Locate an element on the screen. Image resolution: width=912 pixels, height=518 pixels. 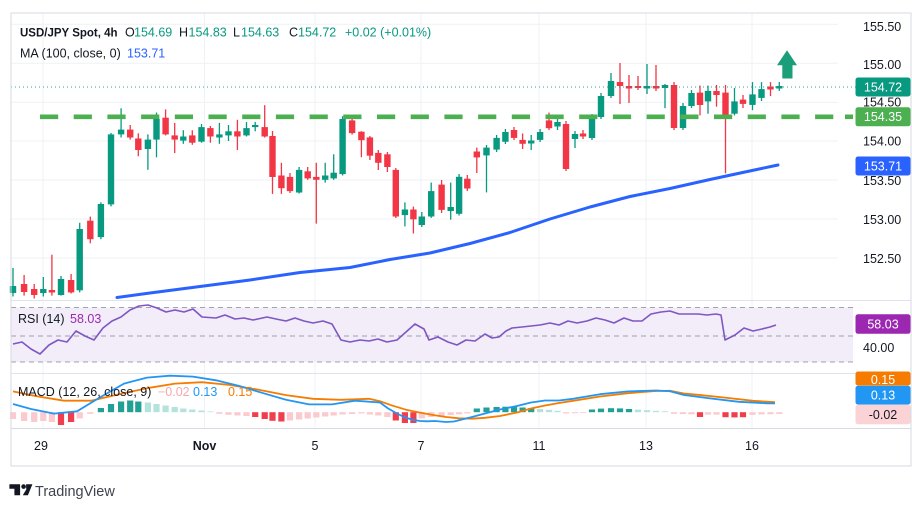
svg-text: MA (100, close, 0) 153.71 is located at coordinates (92, 54).